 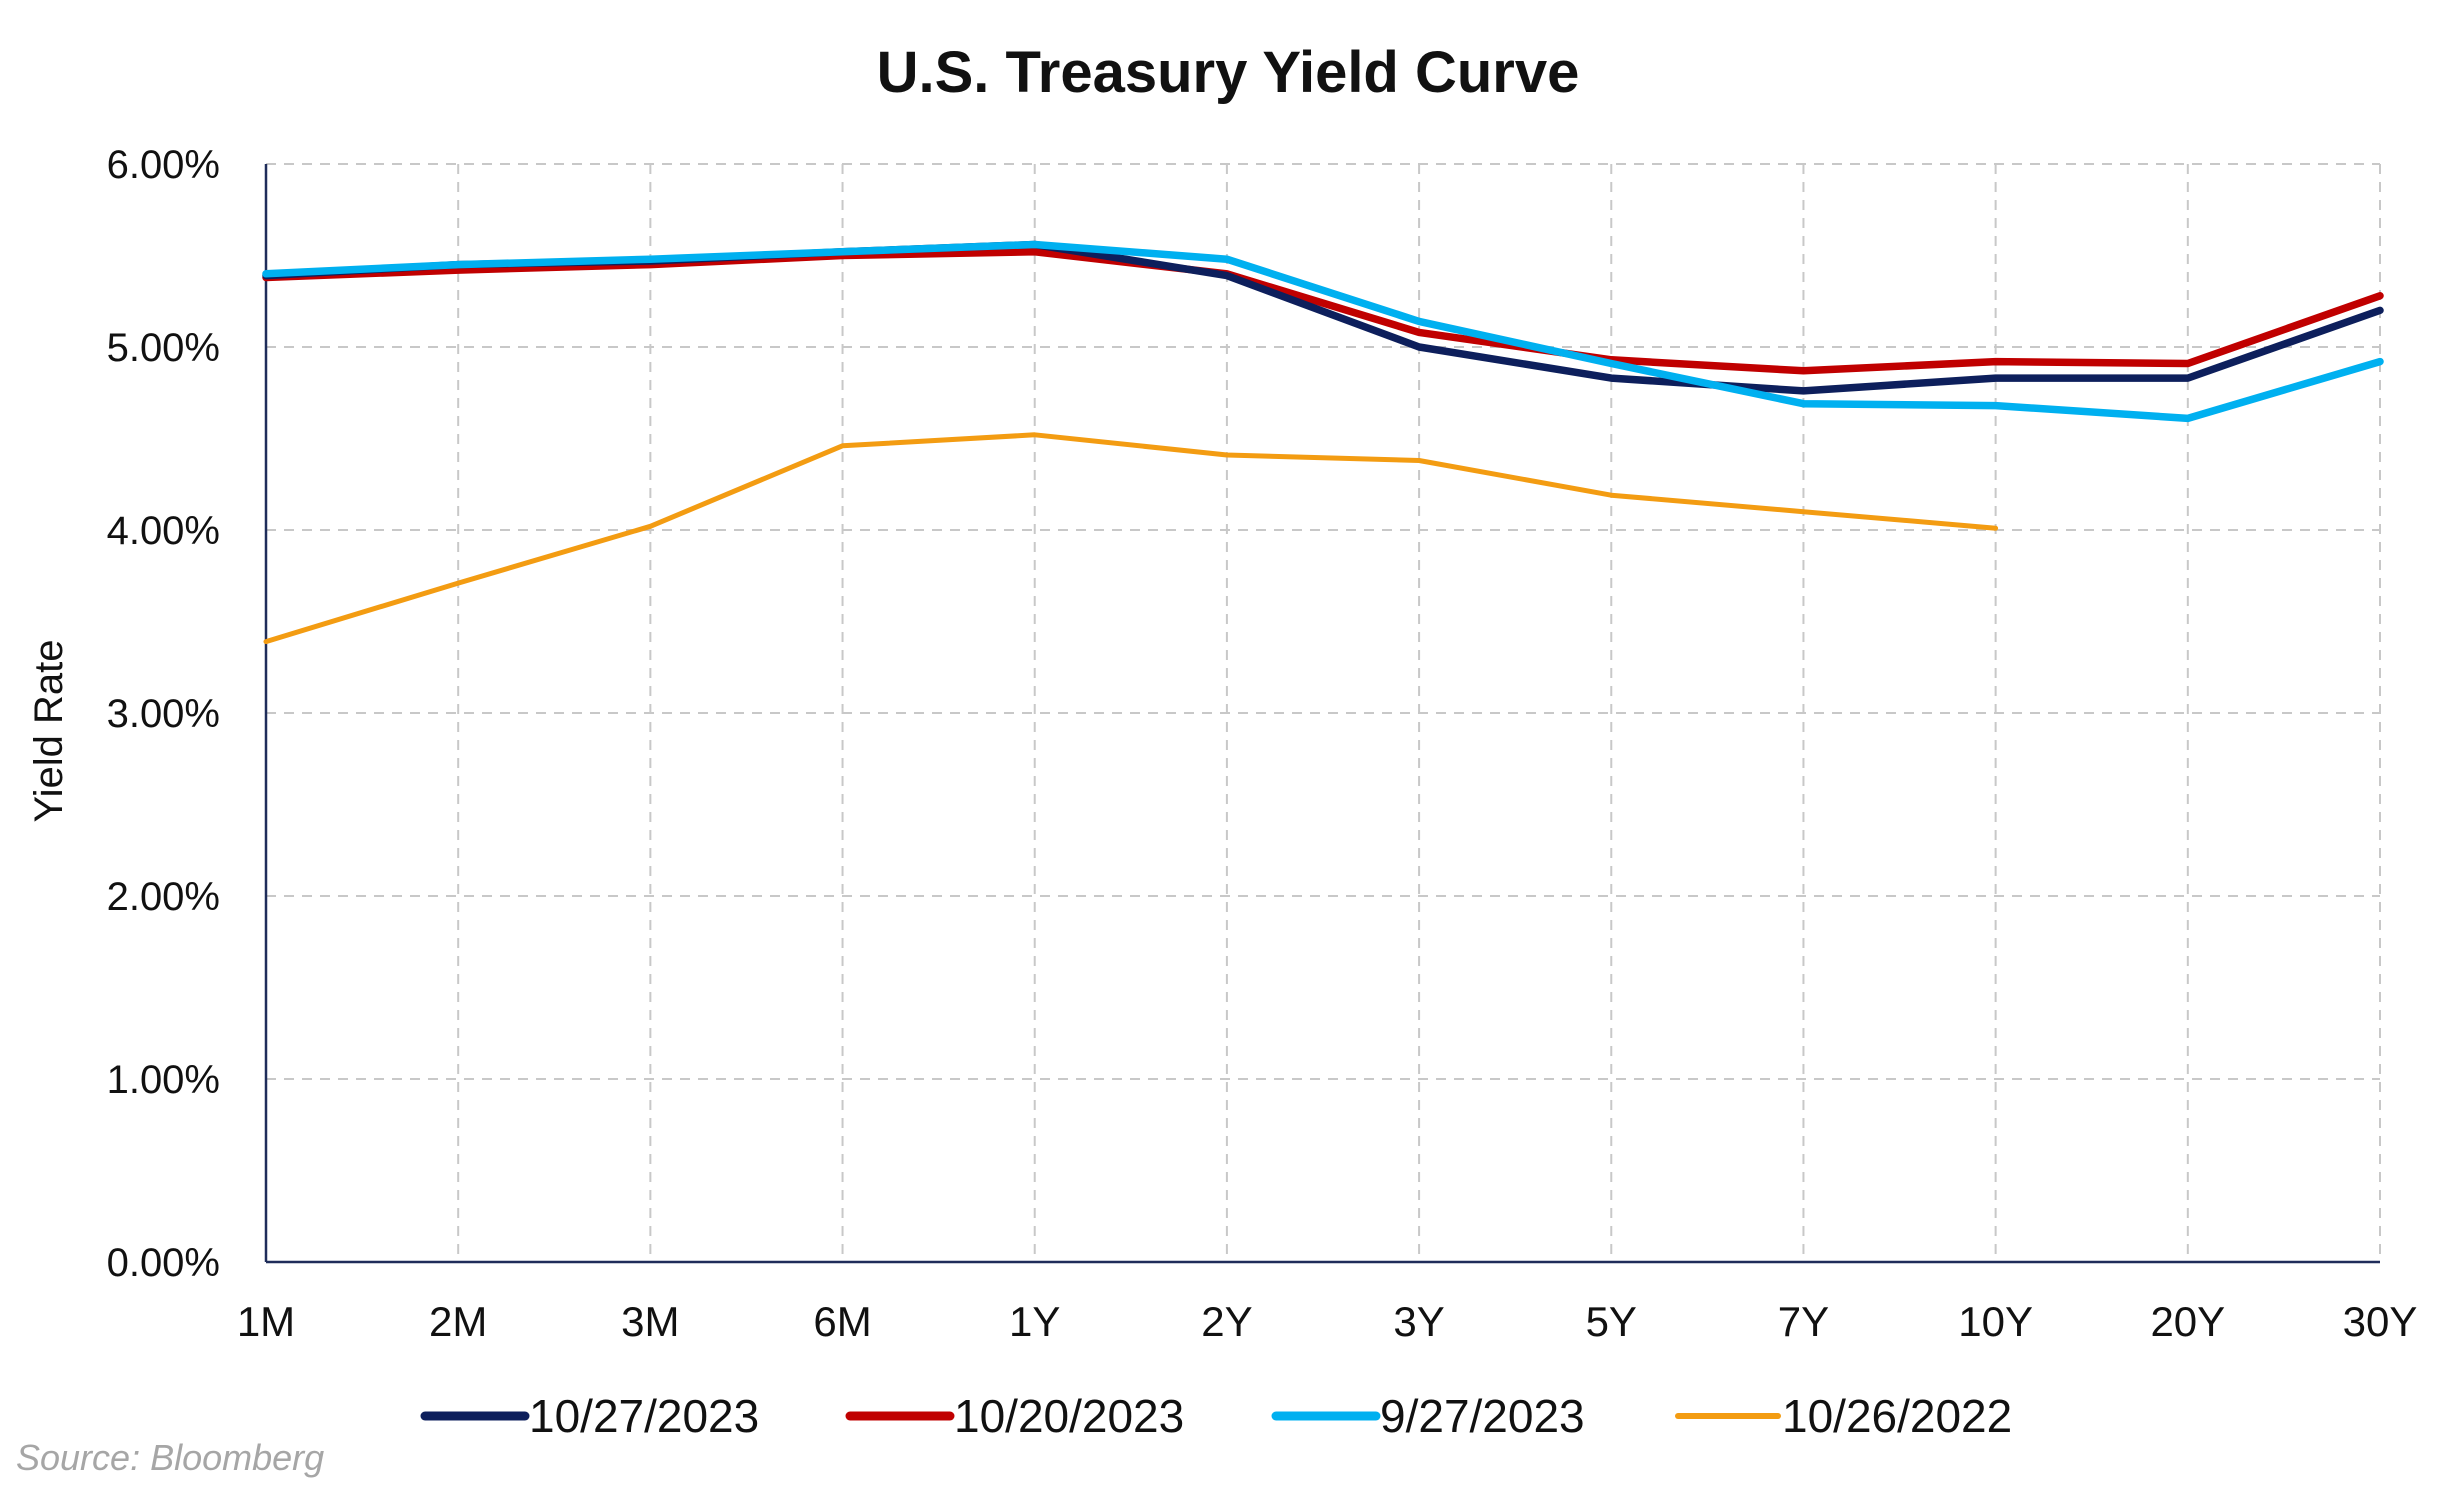 What do you see at coordinates (1897, 1416) in the screenshot?
I see `legend-label: 10/26/2022` at bounding box center [1897, 1416].